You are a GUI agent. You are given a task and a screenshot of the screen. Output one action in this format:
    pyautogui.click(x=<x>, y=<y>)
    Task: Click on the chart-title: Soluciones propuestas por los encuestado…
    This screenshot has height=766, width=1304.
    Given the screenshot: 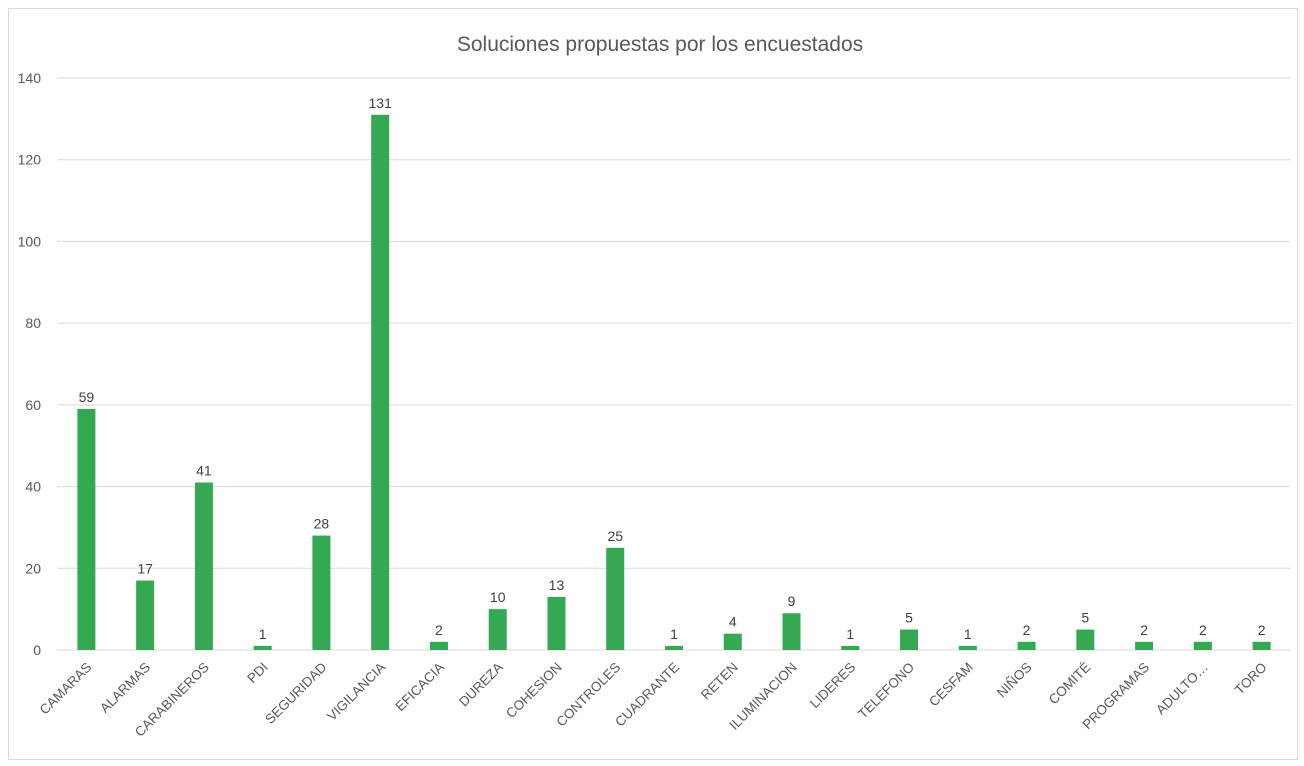 What is the action you would take?
    pyautogui.click(x=660, y=44)
    